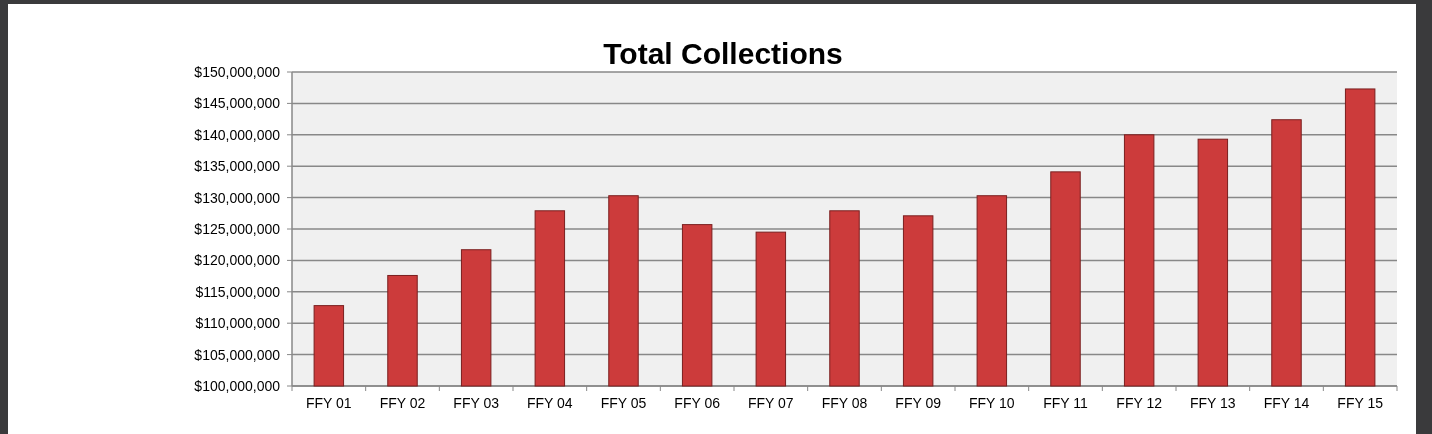 The width and height of the screenshot is (1432, 434). Describe the element at coordinates (237, 197) in the screenshot. I see `y-tick-label: $130,000,000` at that location.